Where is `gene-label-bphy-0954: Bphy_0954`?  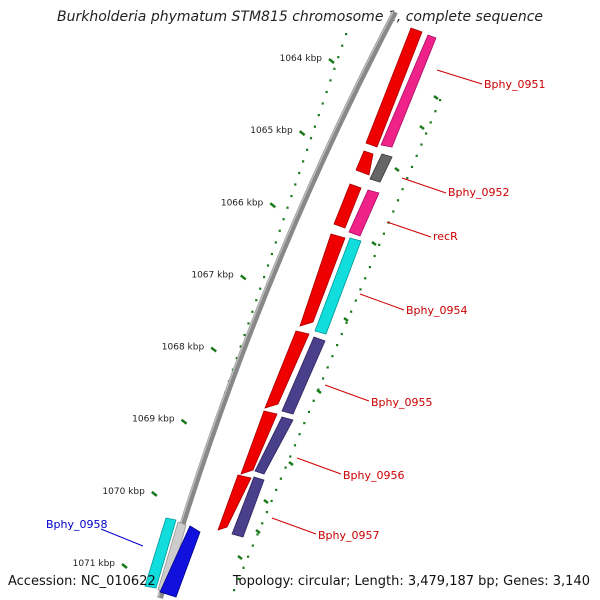
gene-label-bphy-0954: Bphy_0954 is located at coordinates (437, 310).